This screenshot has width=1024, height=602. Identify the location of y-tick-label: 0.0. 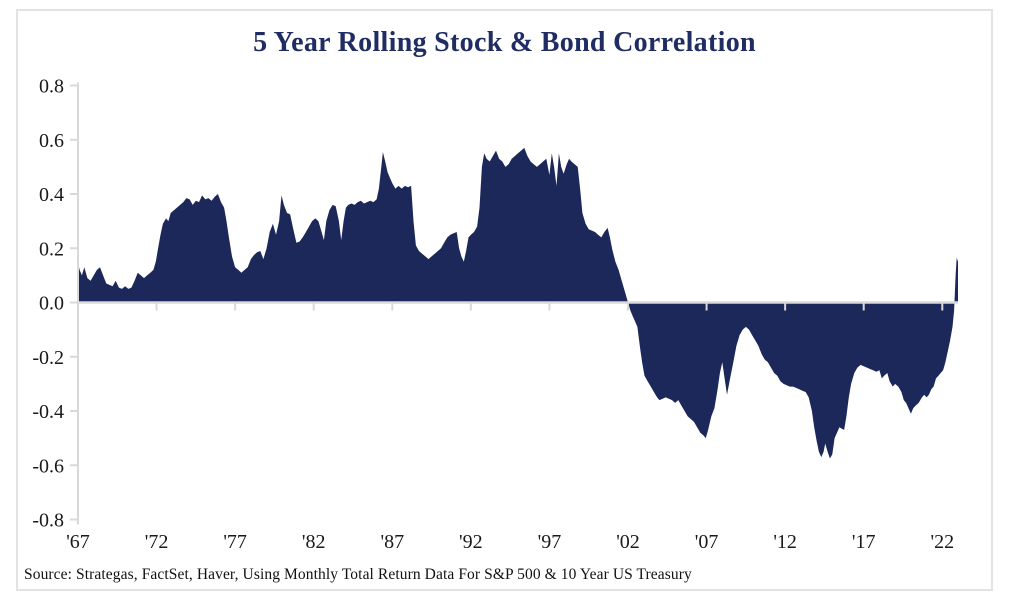
(51, 304).